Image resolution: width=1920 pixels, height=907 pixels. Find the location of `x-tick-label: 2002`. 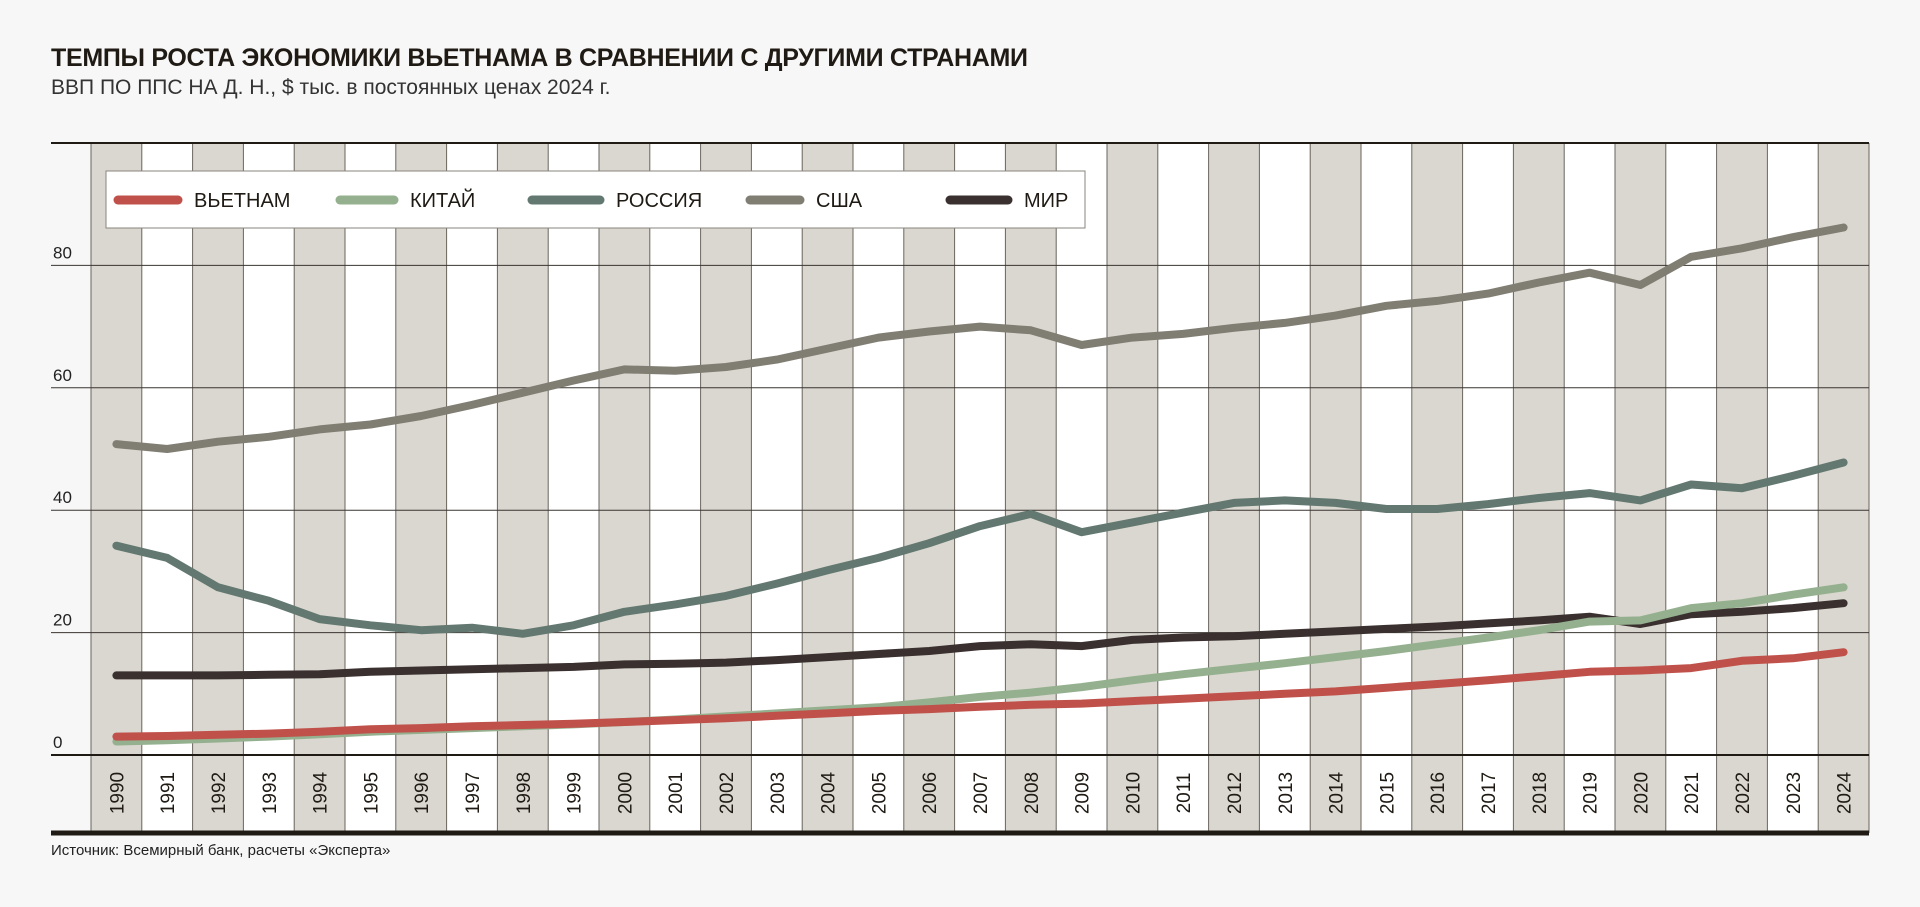

x-tick-label: 2002 is located at coordinates (727, 793).